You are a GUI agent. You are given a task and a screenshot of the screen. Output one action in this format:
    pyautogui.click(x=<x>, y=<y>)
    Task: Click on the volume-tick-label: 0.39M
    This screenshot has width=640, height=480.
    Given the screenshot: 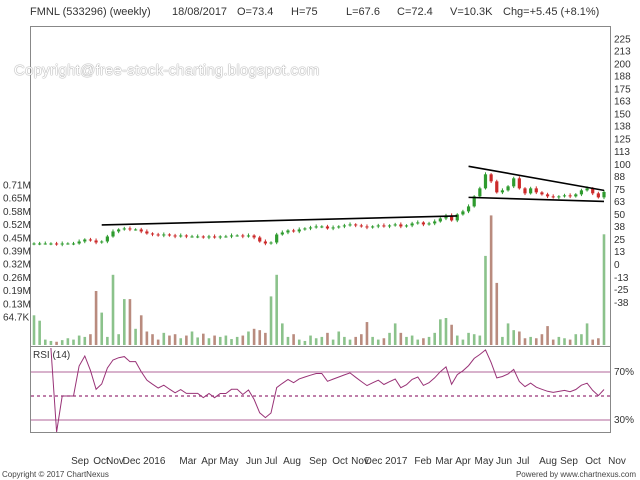 What is the action you would take?
    pyautogui.click(x=17, y=252)
    